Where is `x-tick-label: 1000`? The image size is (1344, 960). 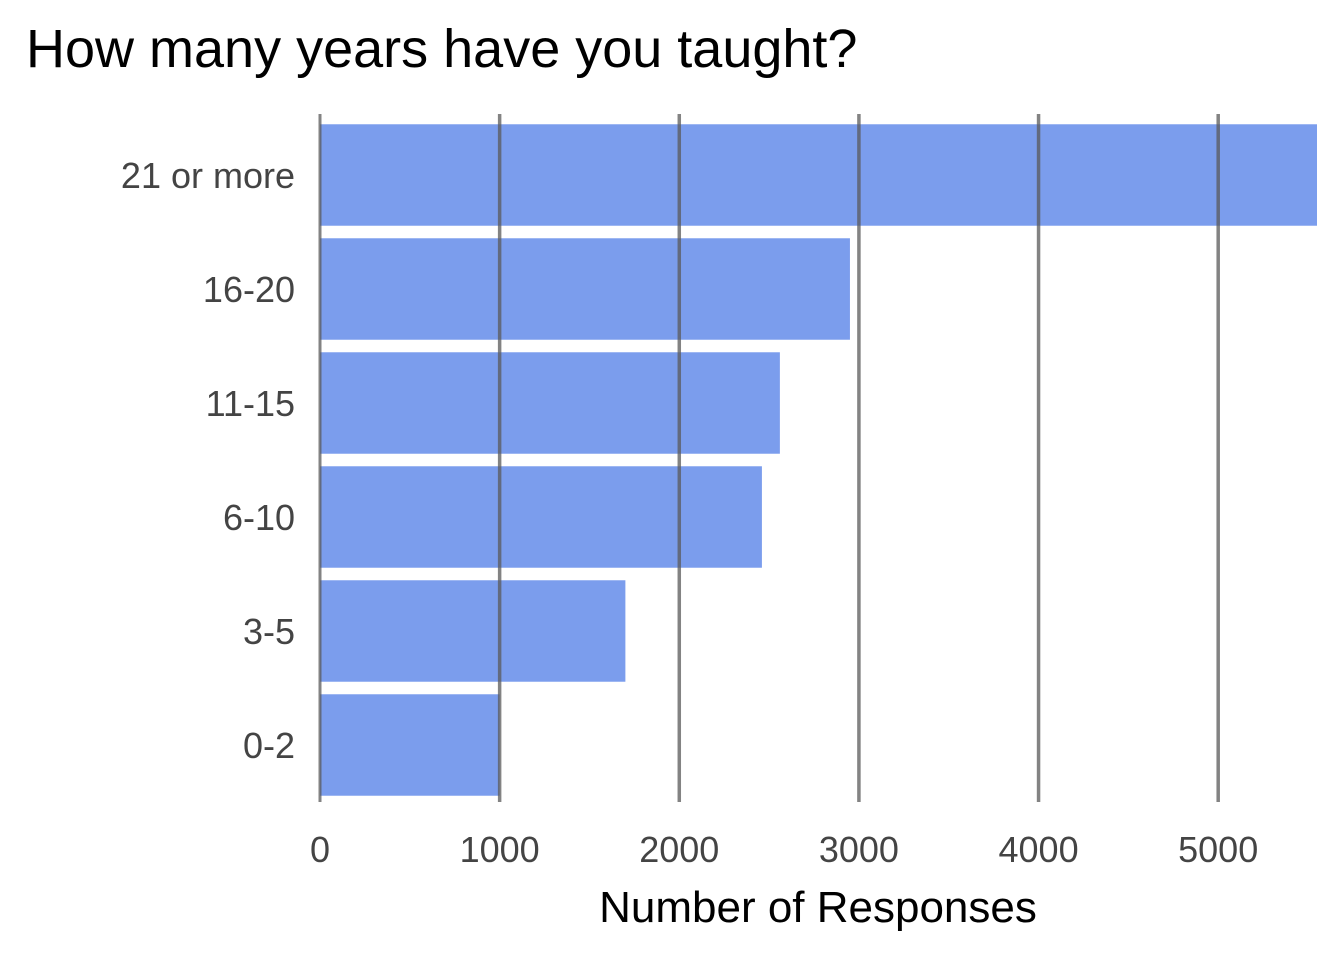
x-tick-label: 1000 is located at coordinates (500, 849).